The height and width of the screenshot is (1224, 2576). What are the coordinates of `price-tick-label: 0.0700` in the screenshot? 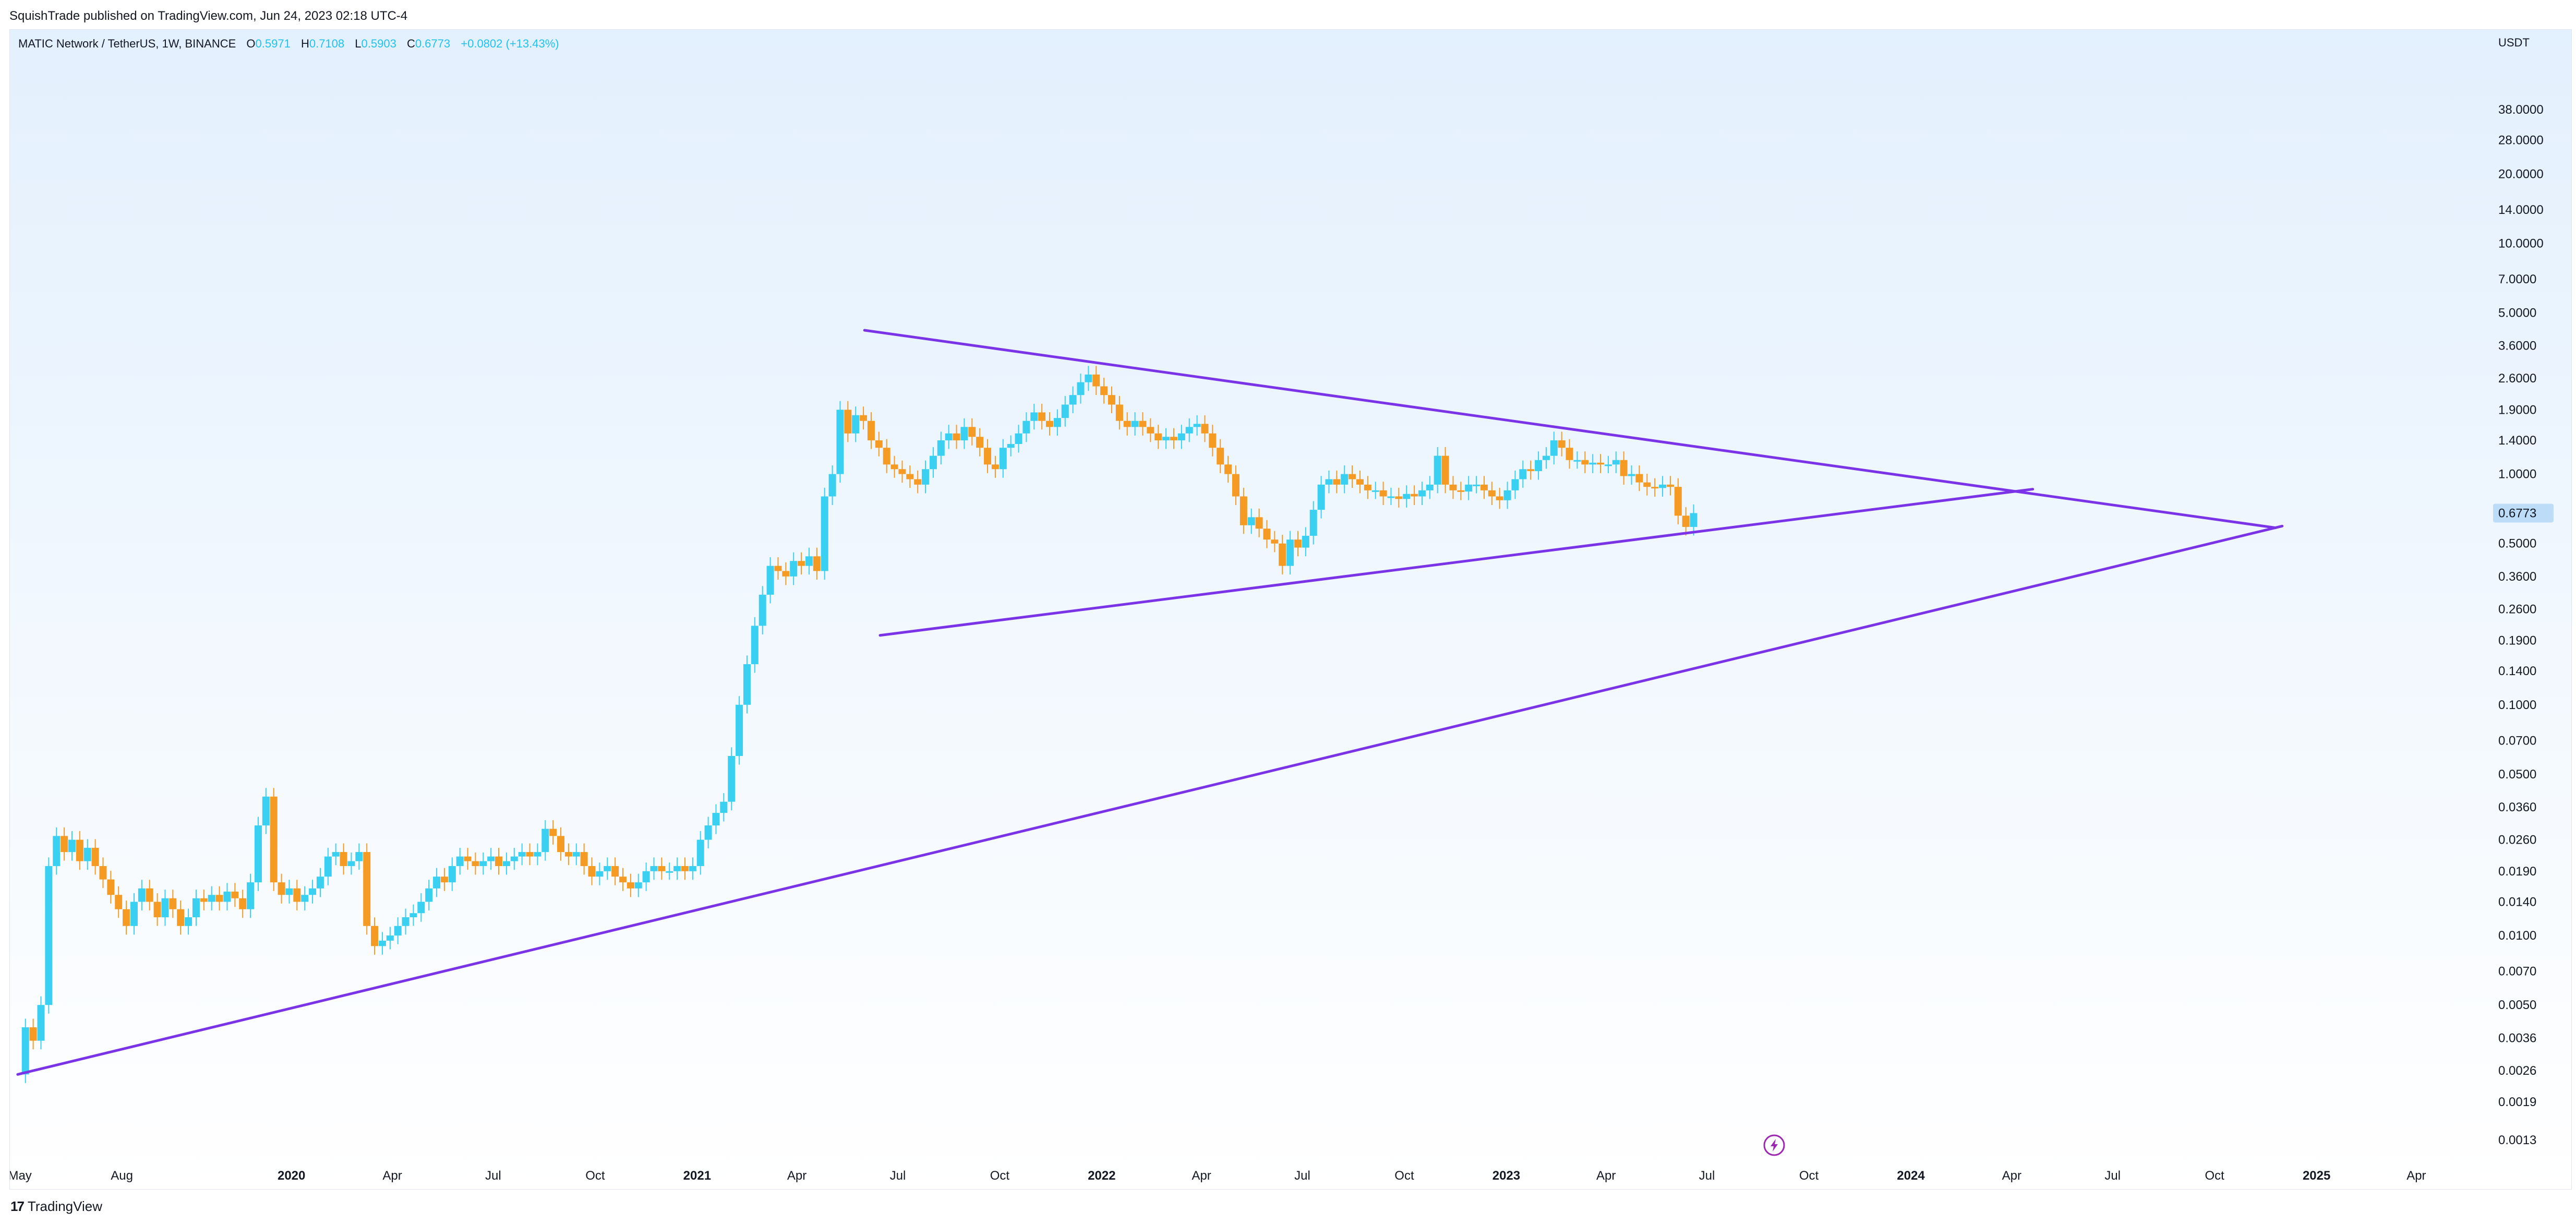 It's located at (2517, 741).